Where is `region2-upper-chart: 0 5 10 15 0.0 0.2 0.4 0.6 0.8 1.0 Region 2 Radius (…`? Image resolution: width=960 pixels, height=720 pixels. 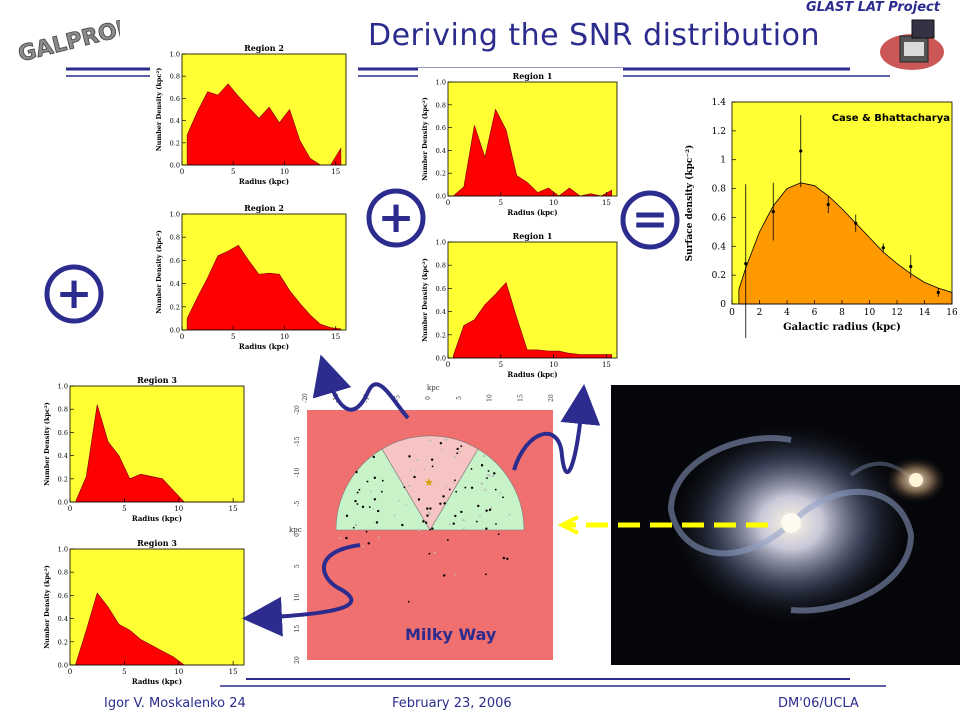 region2-upper-chart: 0 5 10 15 0.0 0.2 0.4 0.6 0.8 1.0 Region 2 Radius (… is located at coordinates (252, 117).